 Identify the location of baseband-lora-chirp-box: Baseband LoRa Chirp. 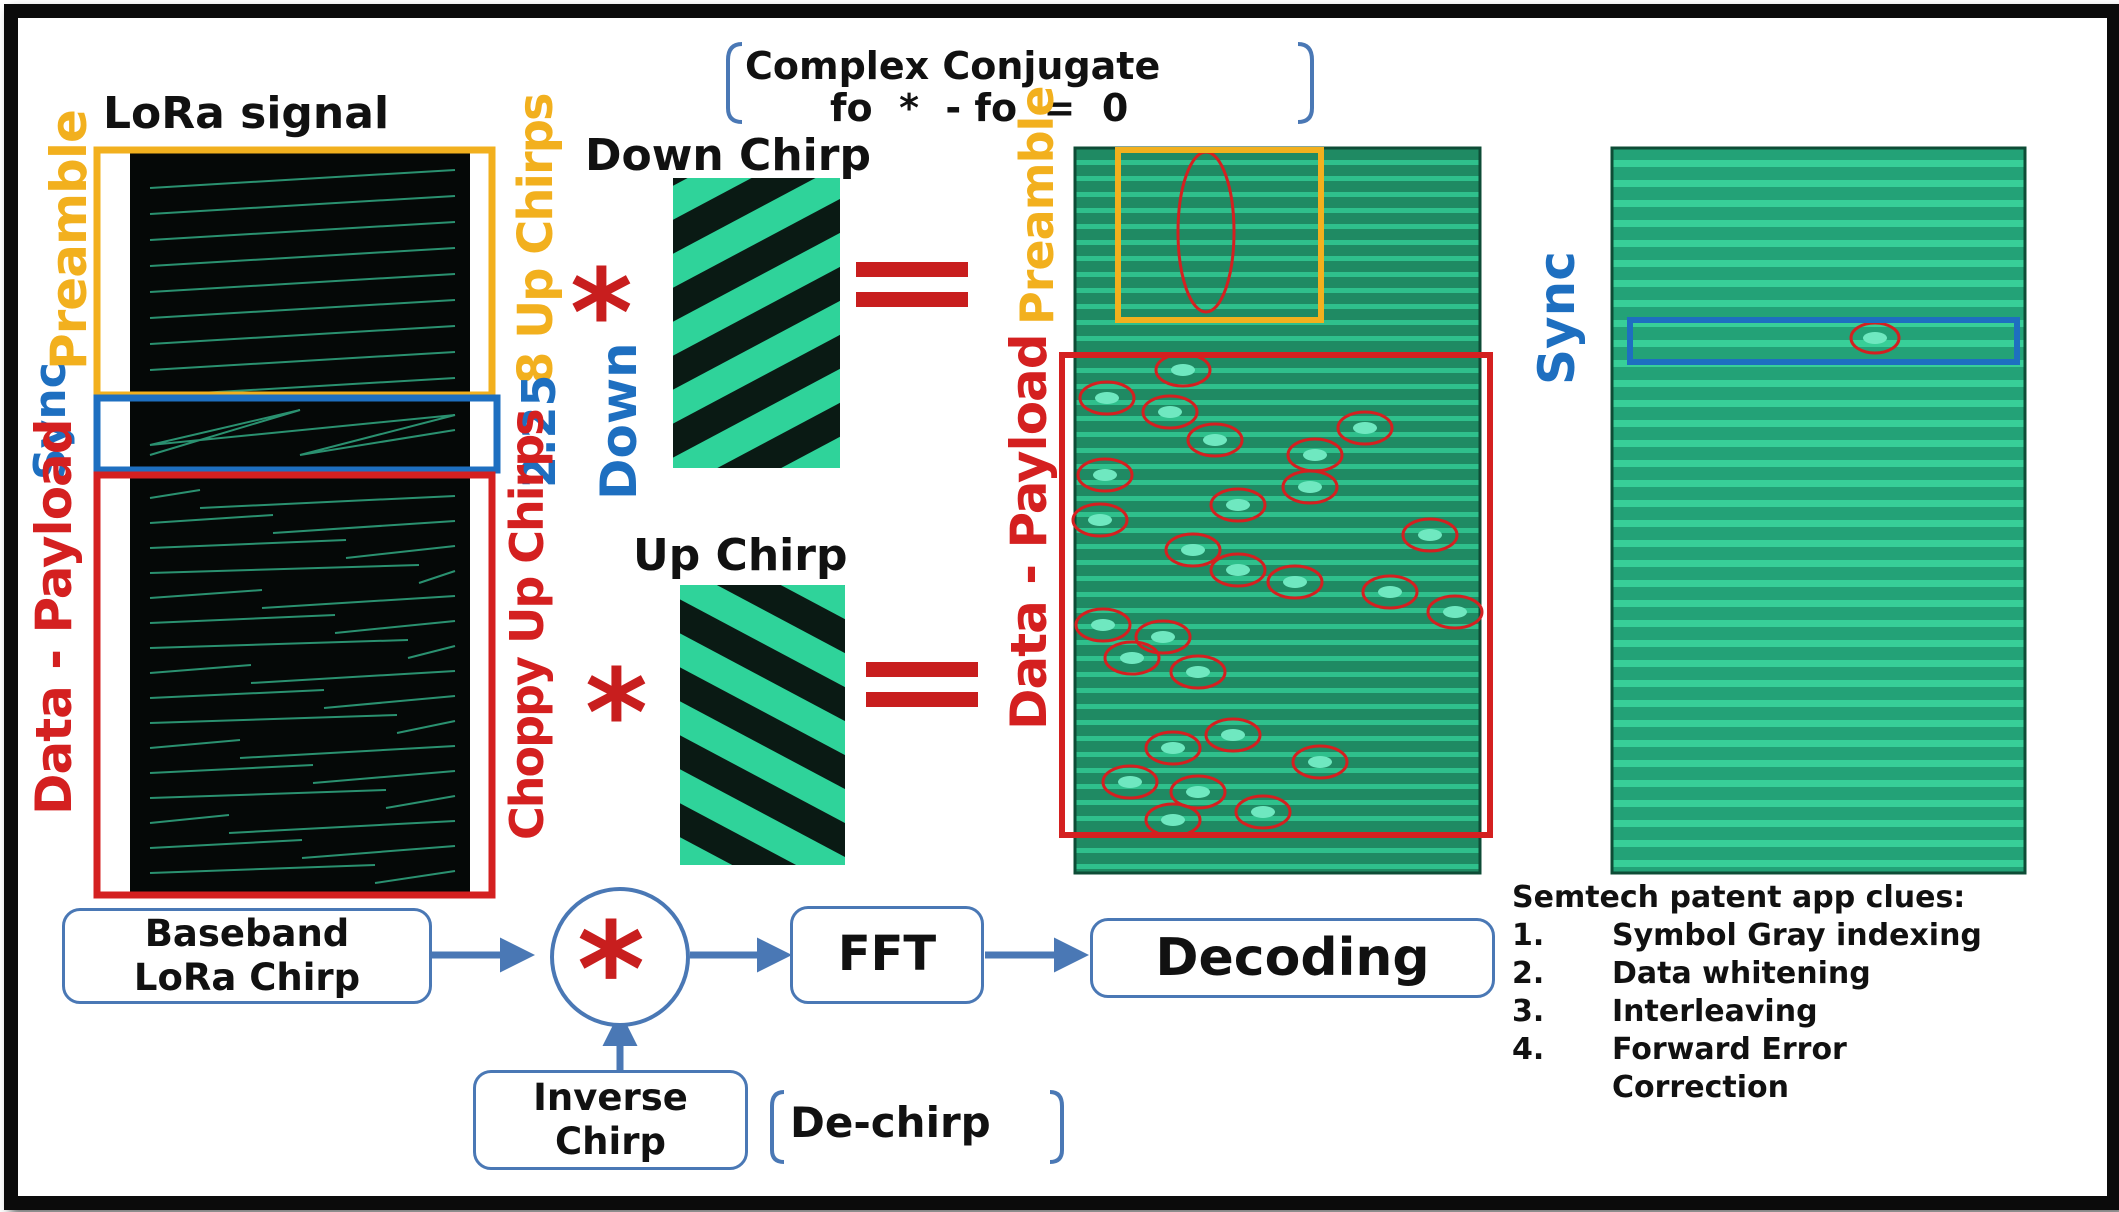
(247, 956).